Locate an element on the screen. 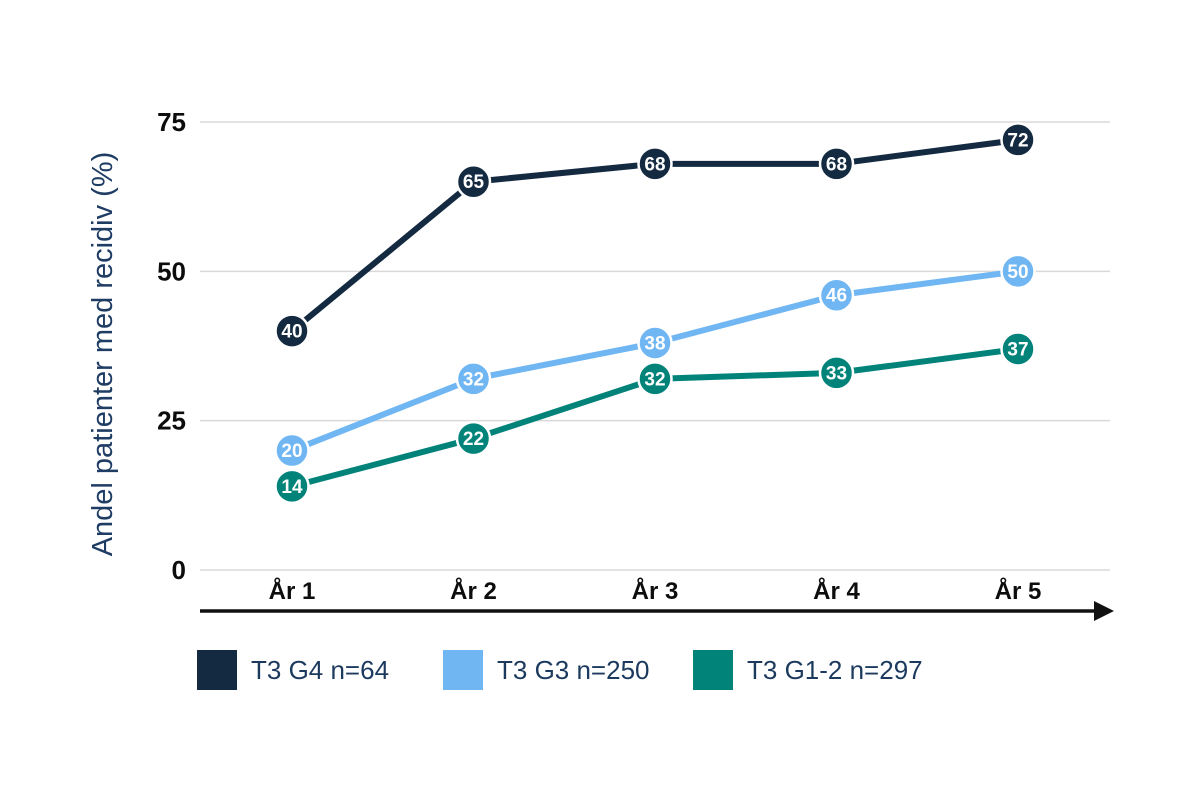  data-point-label: 14 is located at coordinates (292, 487).